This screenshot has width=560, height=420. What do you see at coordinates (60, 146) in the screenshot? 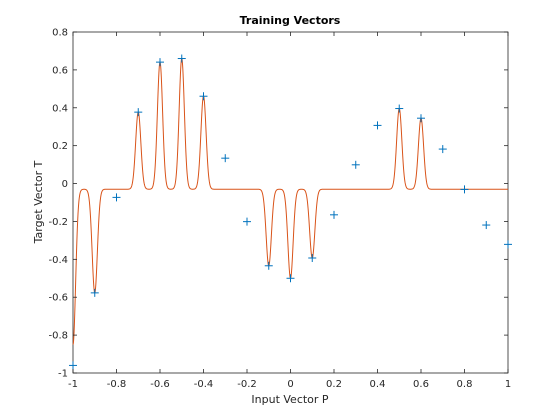
I see `y-tick-label: 0.2` at bounding box center [60, 146].